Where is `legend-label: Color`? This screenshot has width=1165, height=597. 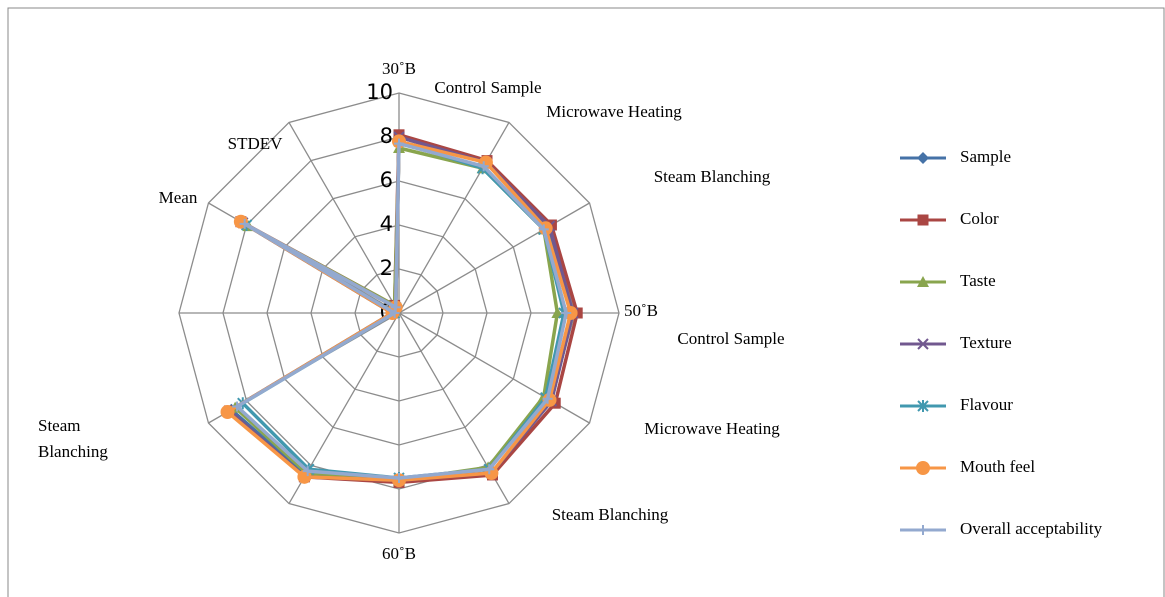 legend-label: Color is located at coordinates (979, 218).